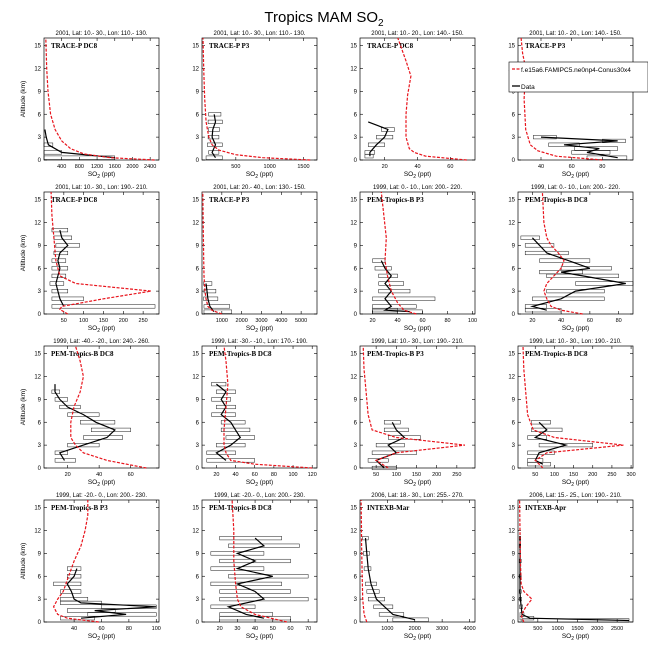 The image size is (648, 648). Describe the element at coordinates (630, 475) in the screenshot. I see `x-tick-label: 300` at that location.